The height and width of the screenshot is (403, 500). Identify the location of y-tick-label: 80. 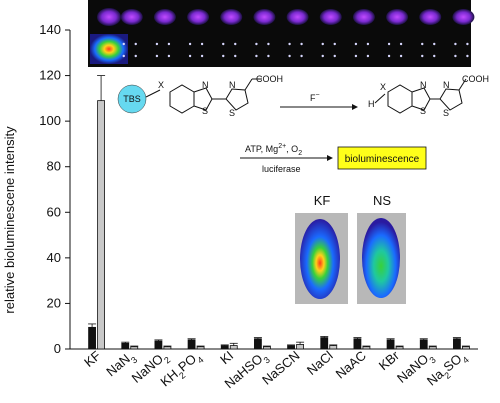
(54, 166).